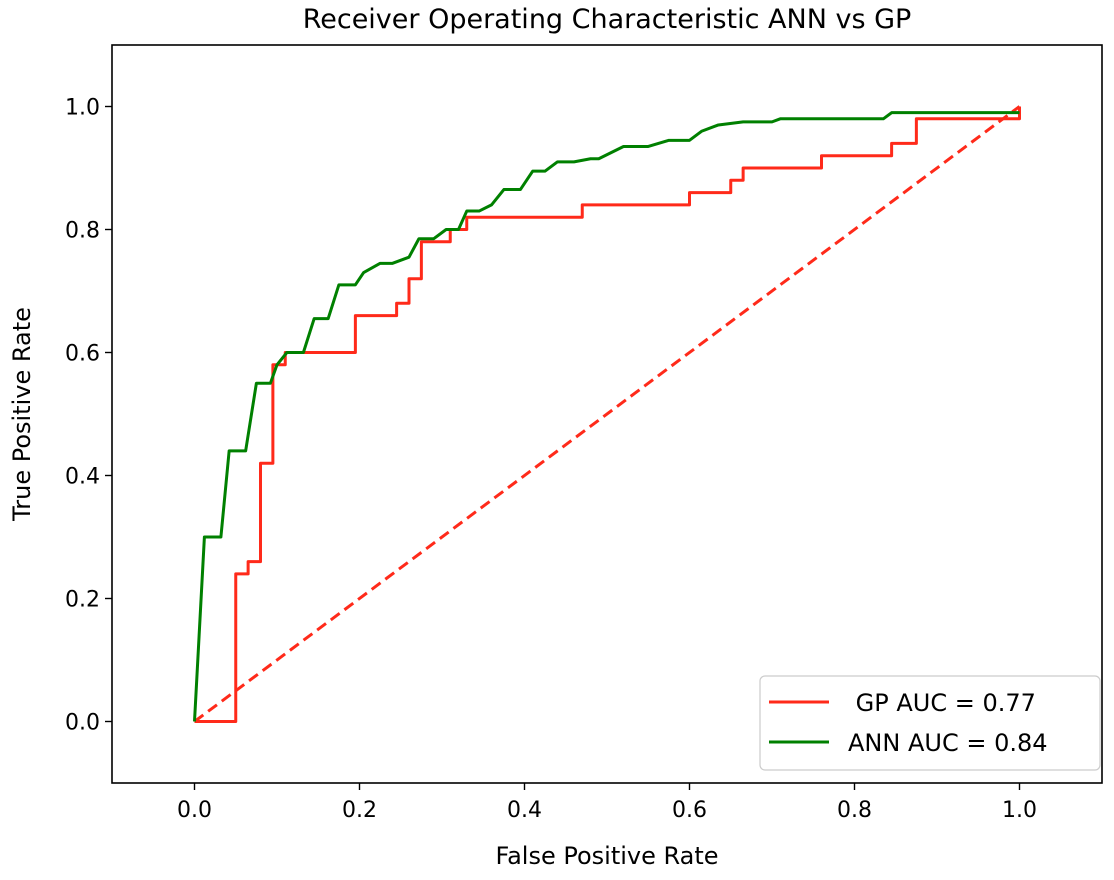 The width and height of the screenshot is (1114, 880). What do you see at coordinates (1019, 810) in the screenshot?
I see `x-tick-label: 1.0` at bounding box center [1019, 810].